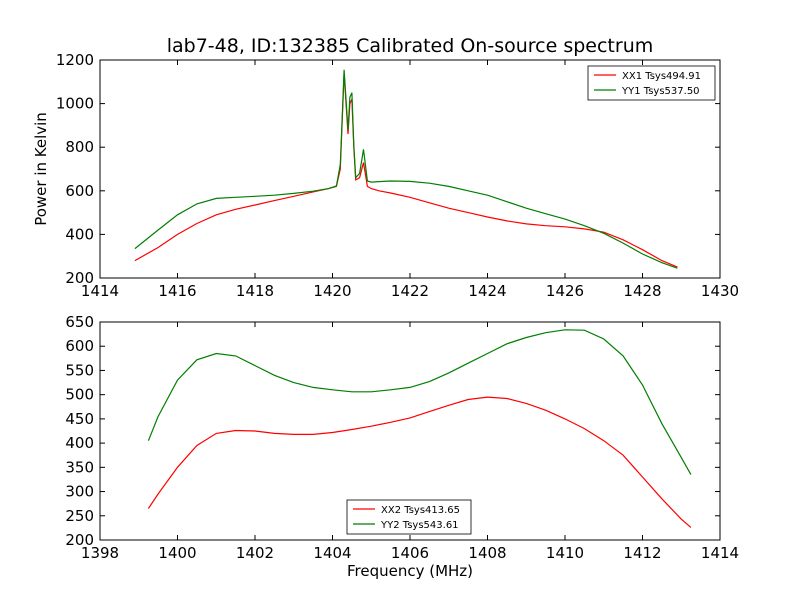 This screenshot has height=600, width=800. I want to click on legend: XX2 Tsys413.65 YY2 Tsys543.61, so click(409, 517).